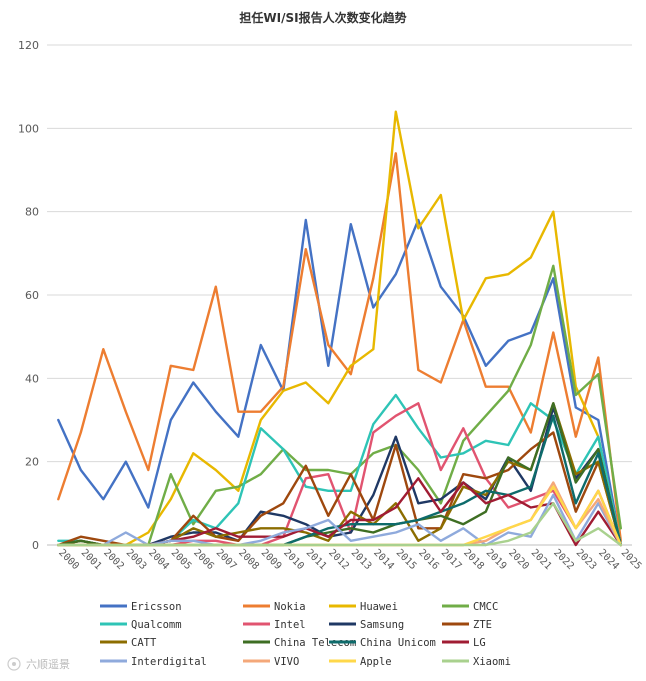  Describe the element at coordinates (48, 664) in the screenshot. I see `watermark-text: 六顺遥景` at that location.